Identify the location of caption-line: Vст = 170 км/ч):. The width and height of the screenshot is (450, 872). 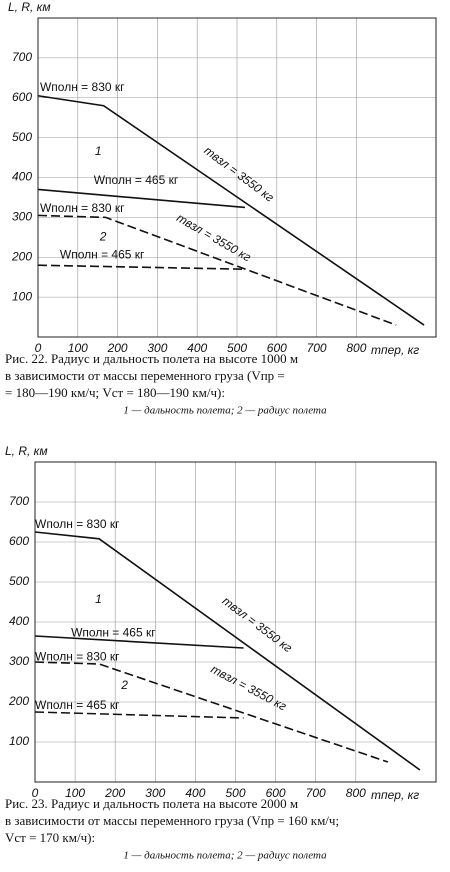
(50, 837).